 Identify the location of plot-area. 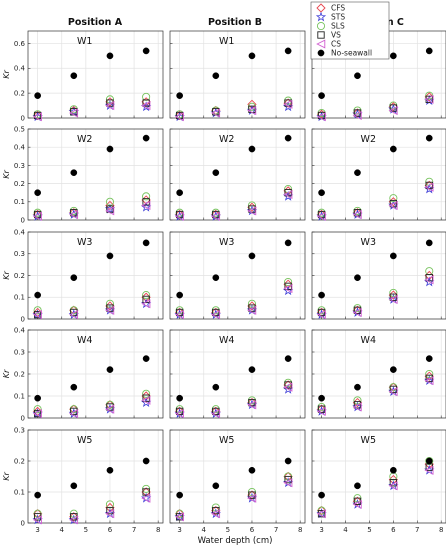
(95, 476).